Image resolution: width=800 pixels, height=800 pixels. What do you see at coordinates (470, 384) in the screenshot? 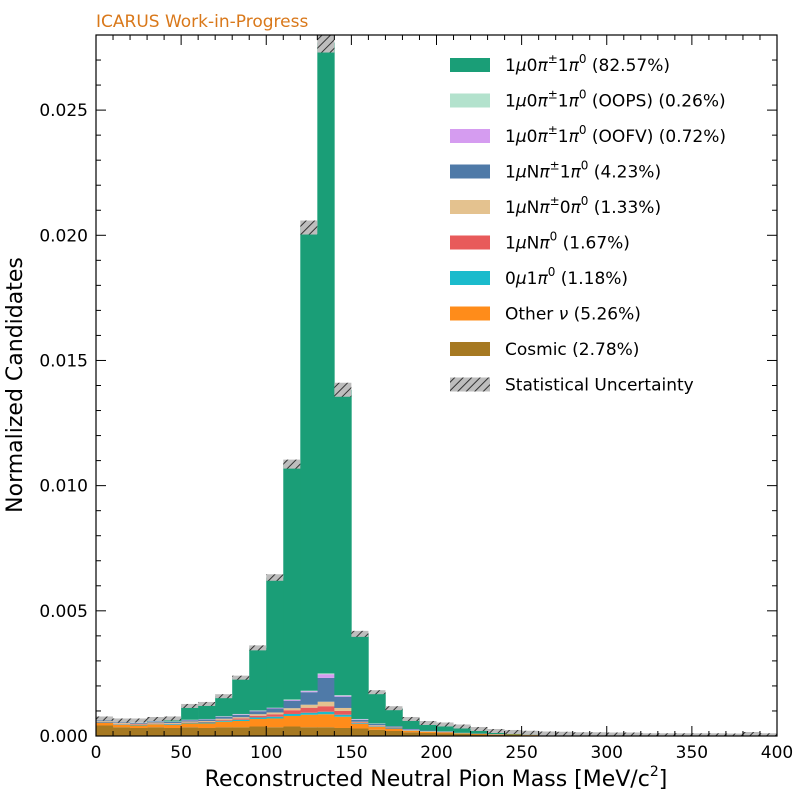
I see `legend-swatch-stat` at bounding box center [470, 384].